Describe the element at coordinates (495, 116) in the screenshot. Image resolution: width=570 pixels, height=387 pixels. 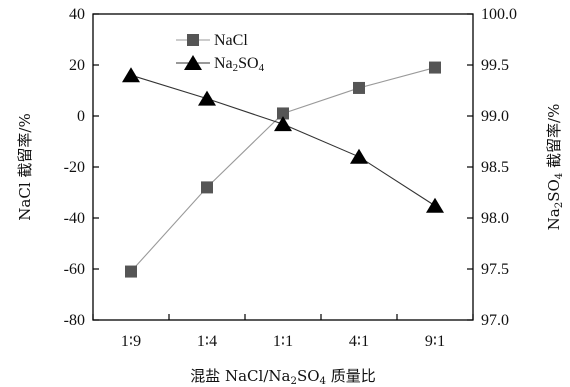
I see `right-tick-label: 99.0` at that location.